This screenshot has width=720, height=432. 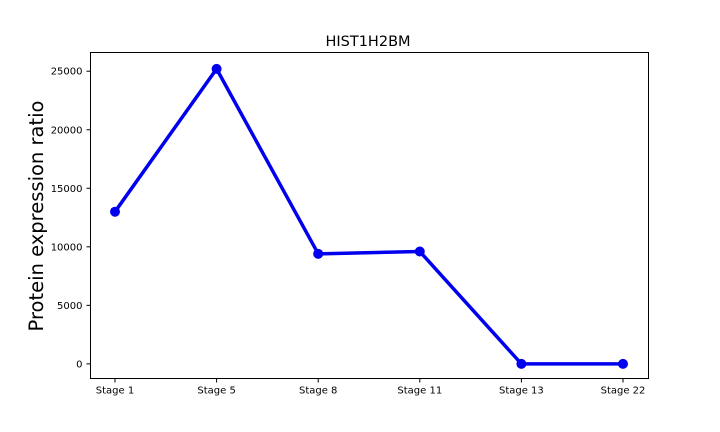 I want to click on x-tick-label: Stage 8, so click(x=318, y=391).